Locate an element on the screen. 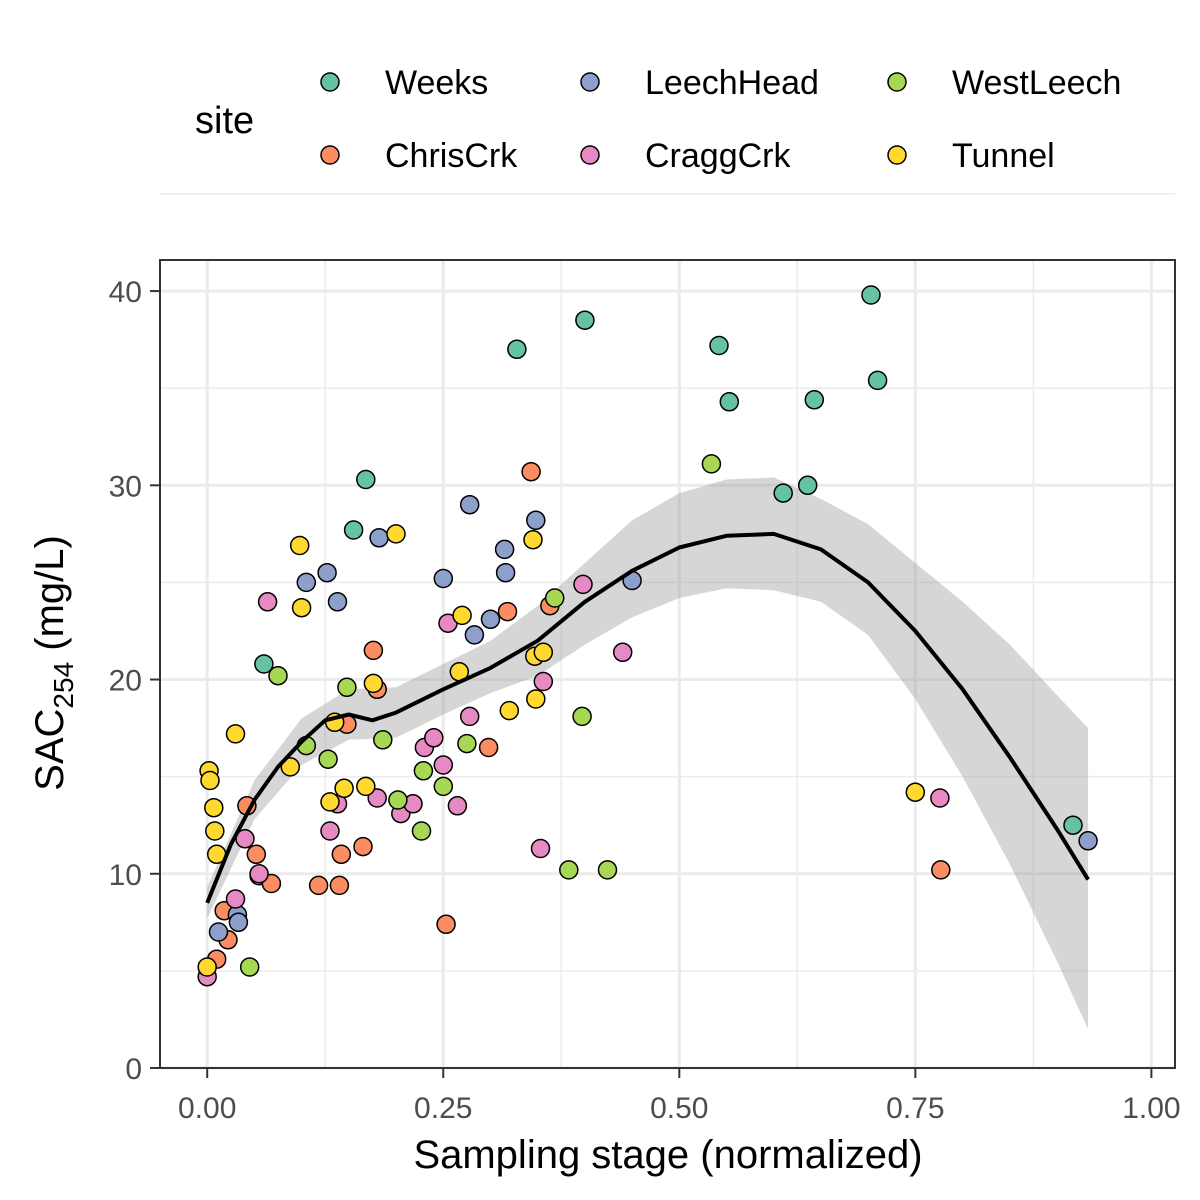 The width and height of the screenshot is (1200, 1200). x-tick-label: 1.00 is located at coordinates (1151, 1108).